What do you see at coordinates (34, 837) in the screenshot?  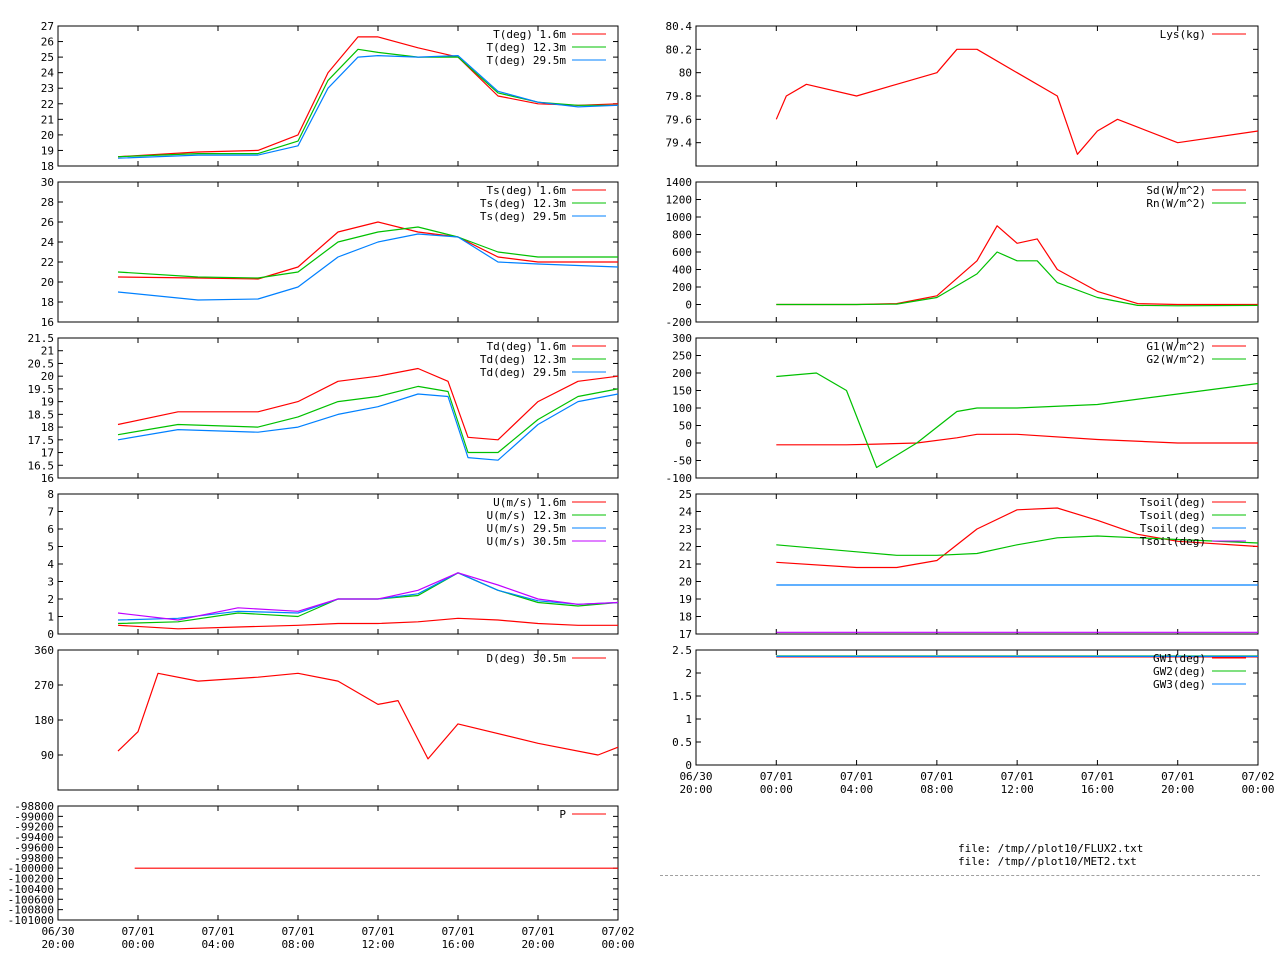 I see `y-tick-label: -99400` at bounding box center [34, 837].